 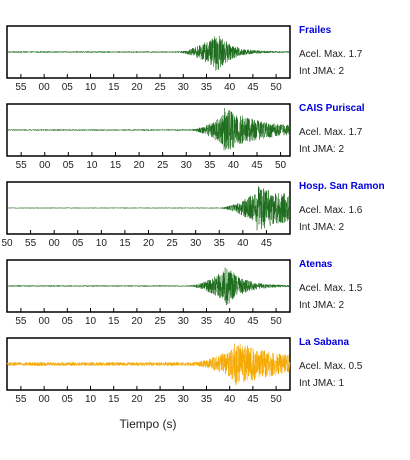 What do you see at coordinates (331, 366) in the screenshot?
I see `acel-max-label: Acel. Max. 0.5` at bounding box center [331, 366].